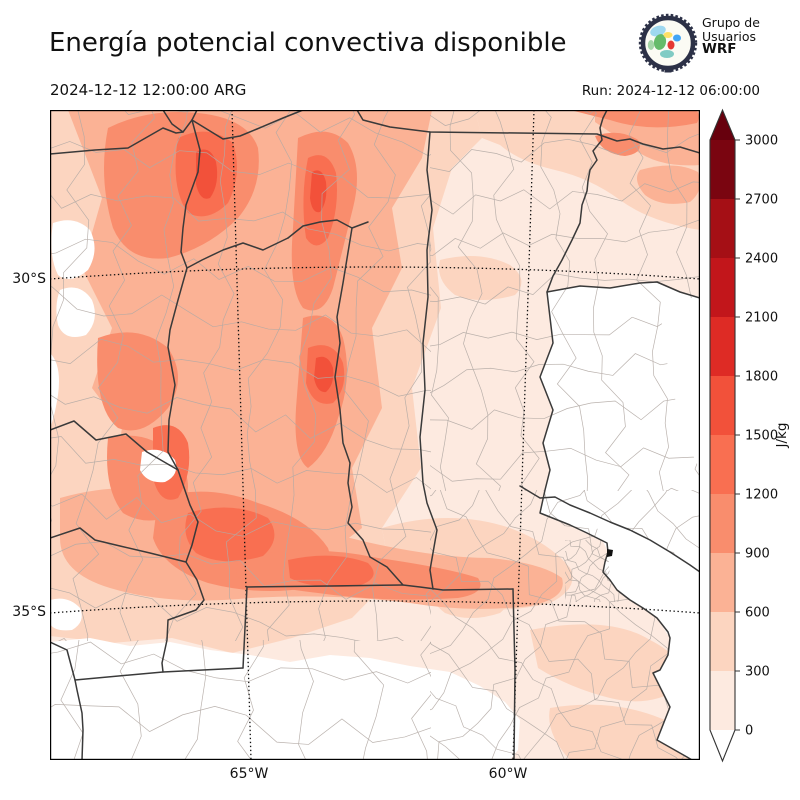 The height and width of the screenshot is (800, 800). Describe the element at coordinates (523, 435) in the screenshot. I see `meridian-60w` at that location.